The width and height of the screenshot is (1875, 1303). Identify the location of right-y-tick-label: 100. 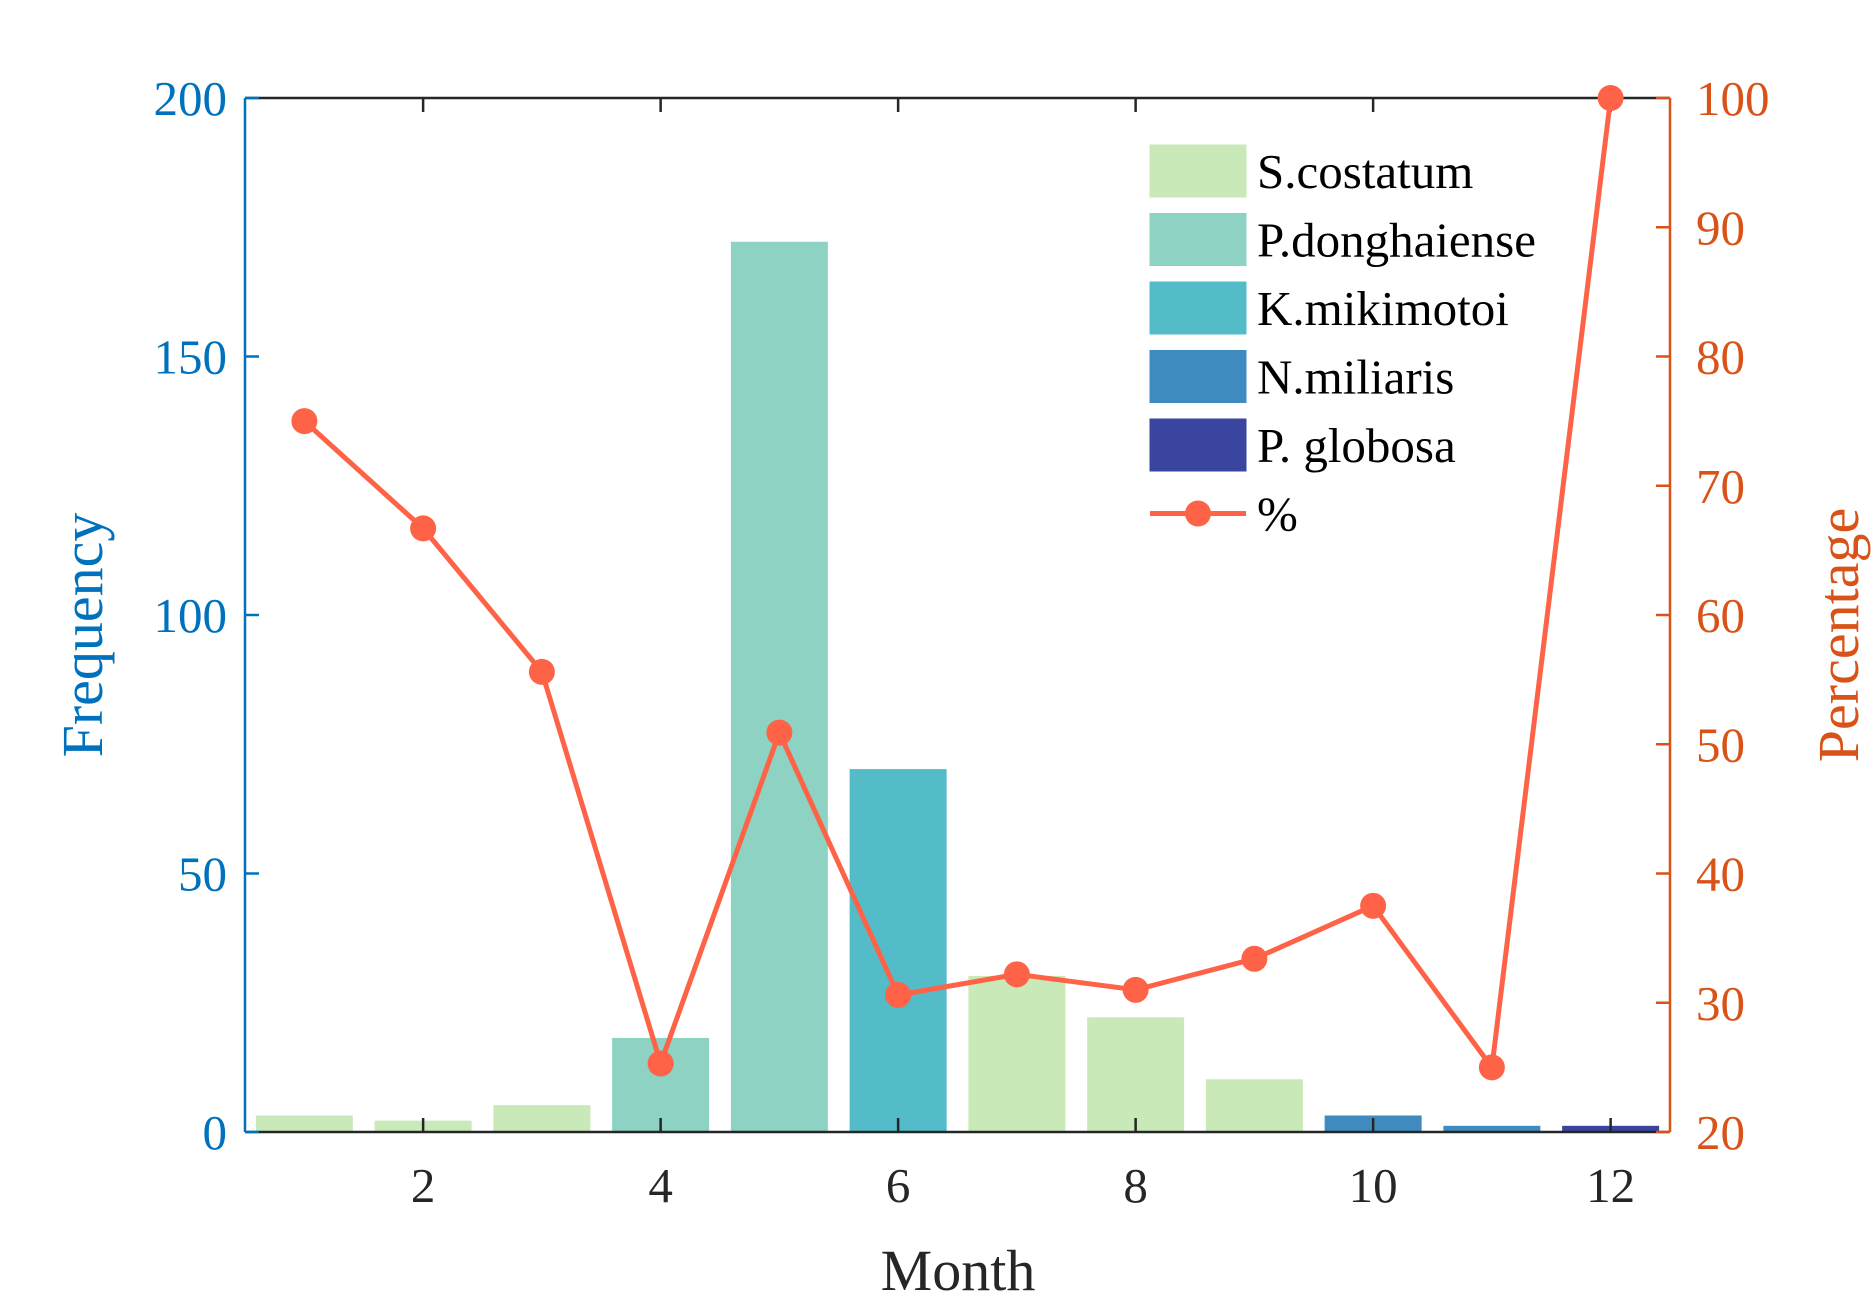
(1733, 98).